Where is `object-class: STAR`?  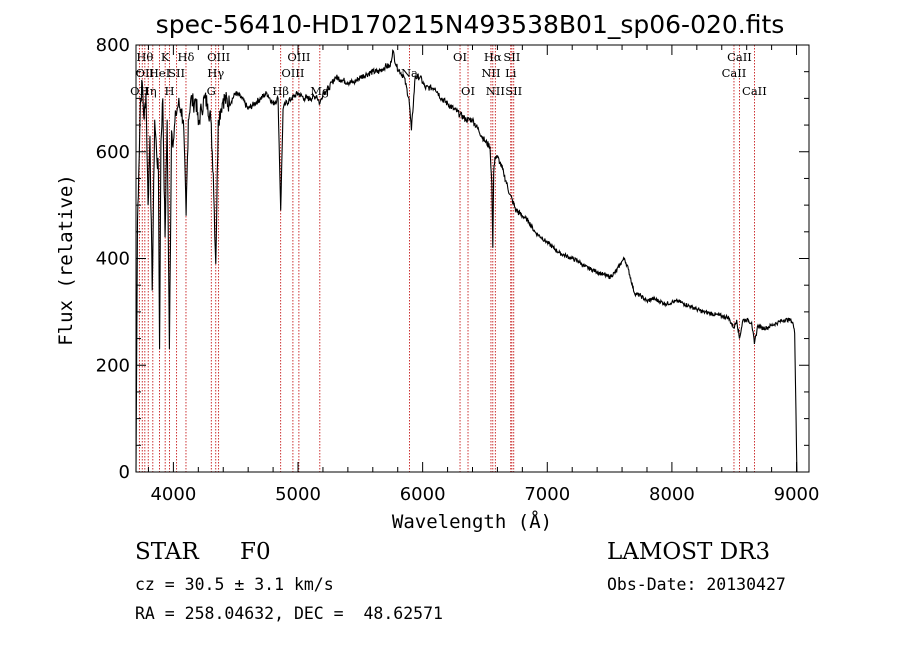 object-class: STAR is located at coordinates (167, 552).